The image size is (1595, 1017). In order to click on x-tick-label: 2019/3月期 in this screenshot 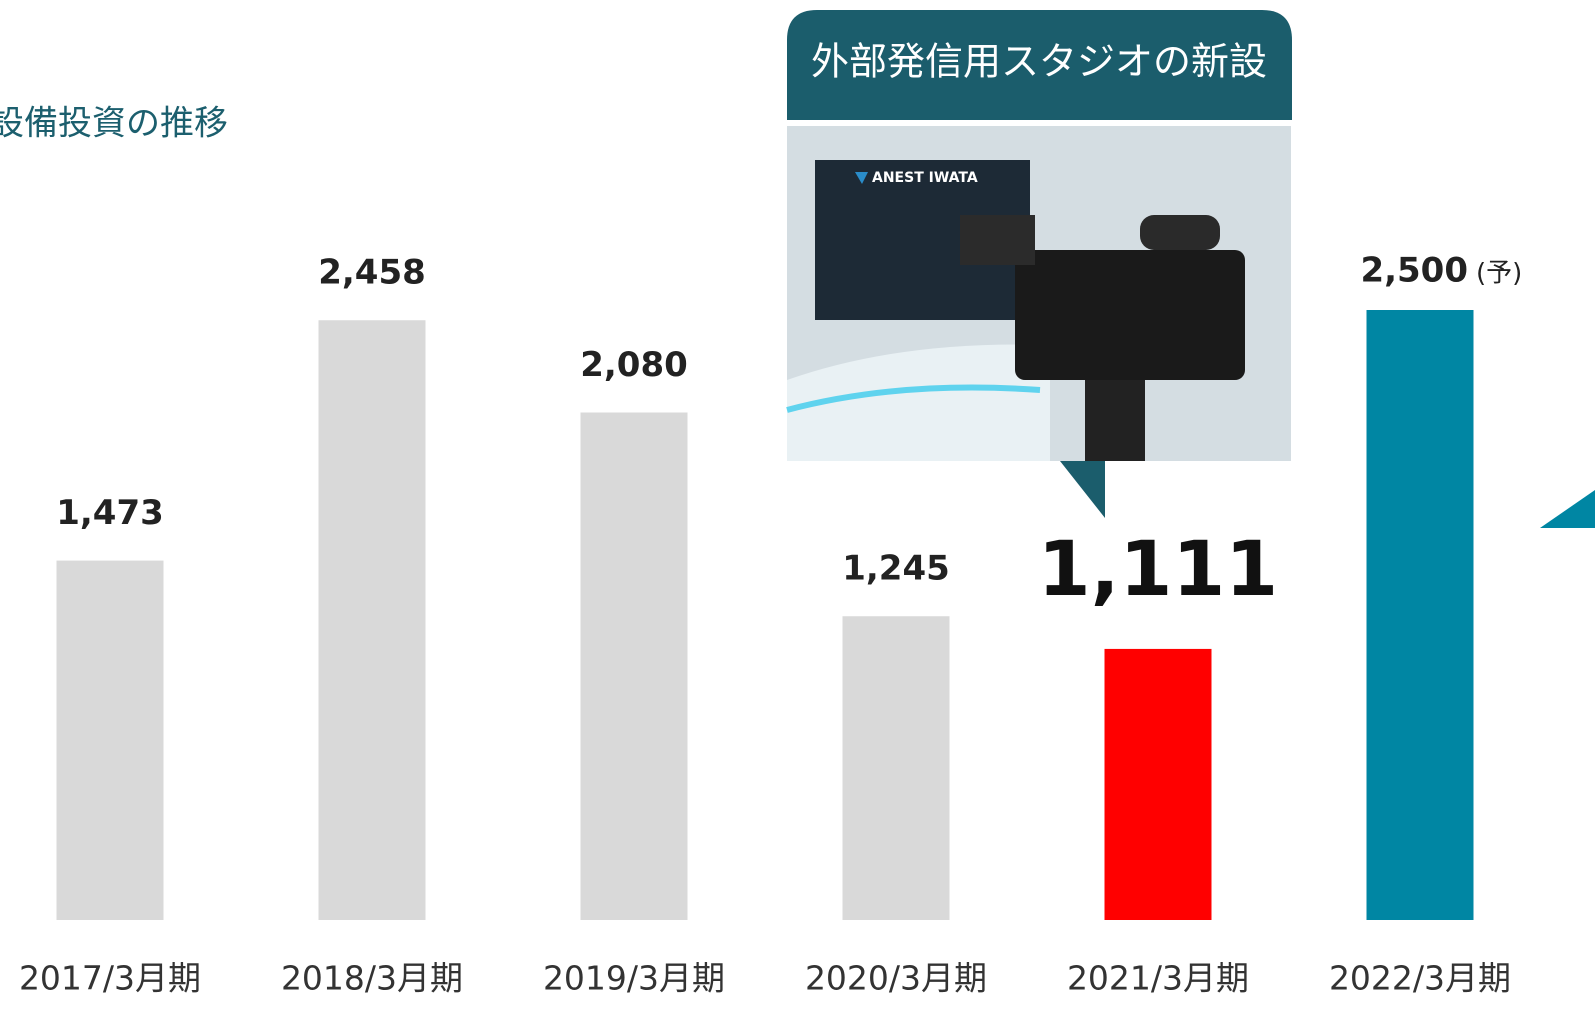, I will do `click(634, 978)`.